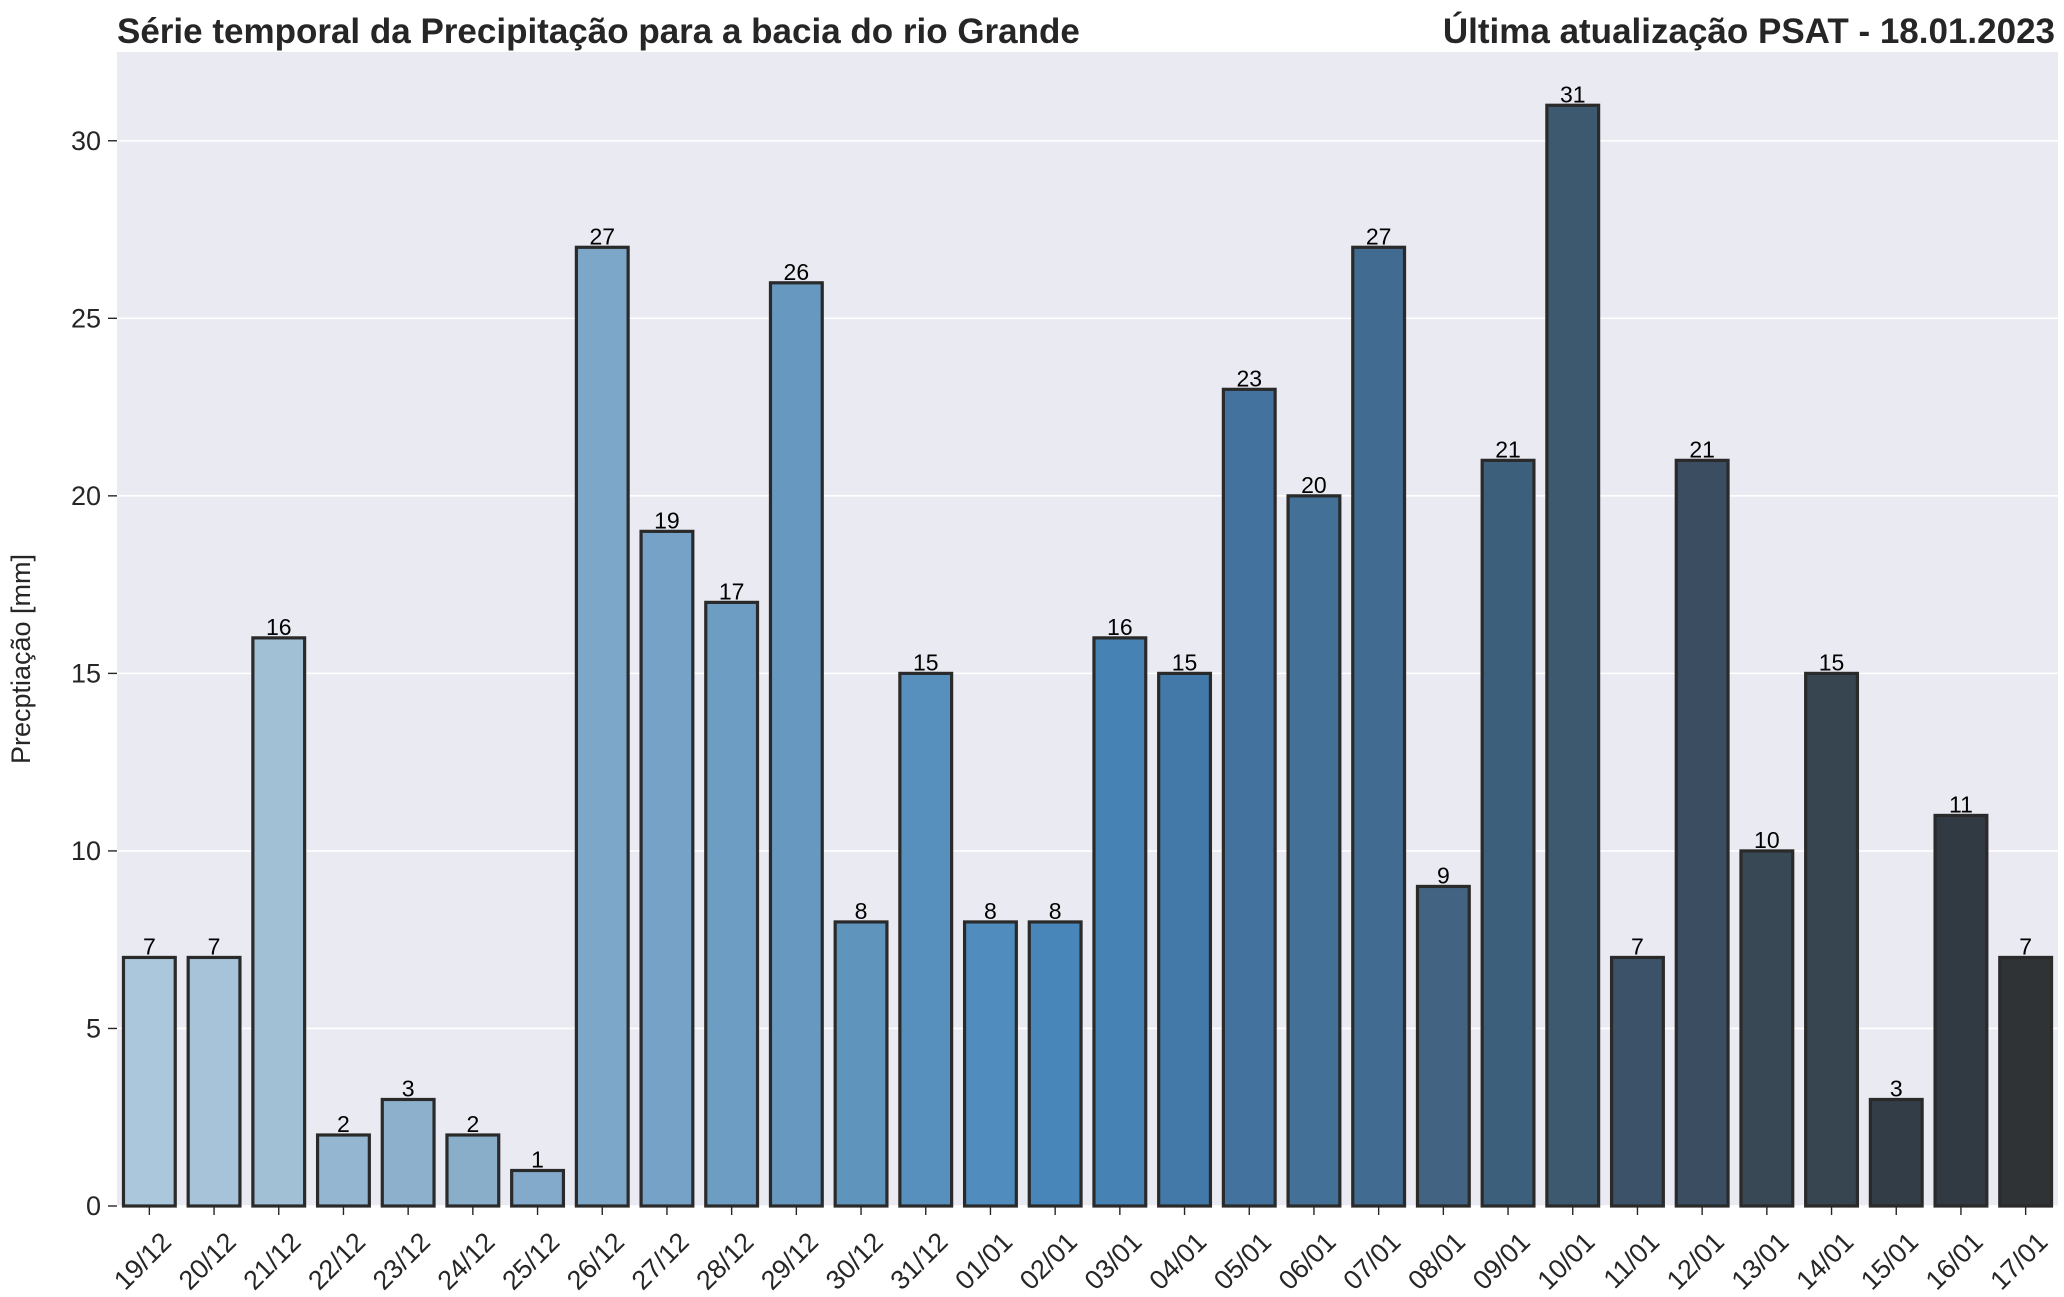 The width and height of the screenshot is (2064, 1297). What do you see at coordinates (919, 1261) in the screenshot?
I see `x-tick-label: 31/12` at bounding box center [919, 1261].